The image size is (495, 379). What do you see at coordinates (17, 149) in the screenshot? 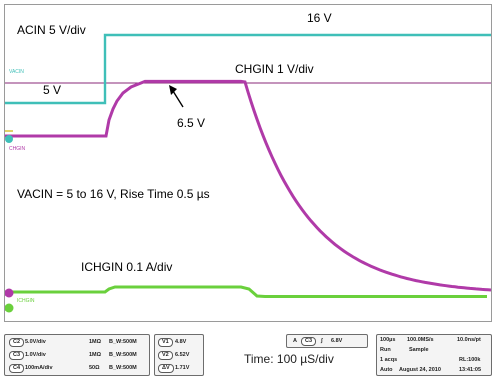
I see `ch-chgin-marker-text: CHGIN` at bounding box center [17, 149].